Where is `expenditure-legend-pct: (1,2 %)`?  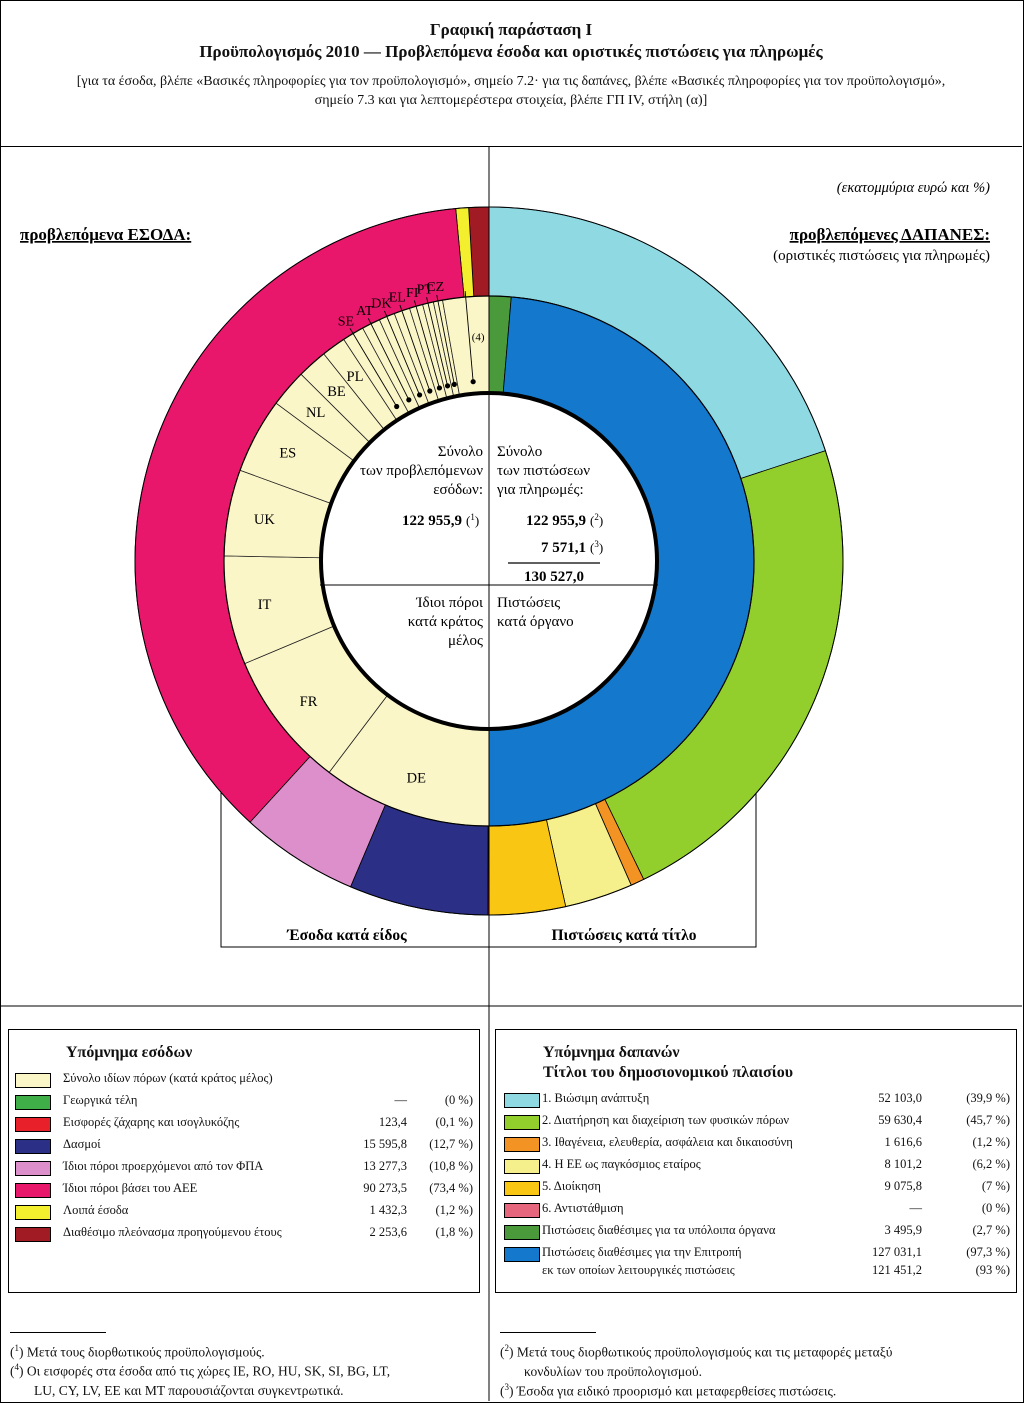 expenditure-legend-pct: (1,2 %) is located at coordinates (991, 1142).